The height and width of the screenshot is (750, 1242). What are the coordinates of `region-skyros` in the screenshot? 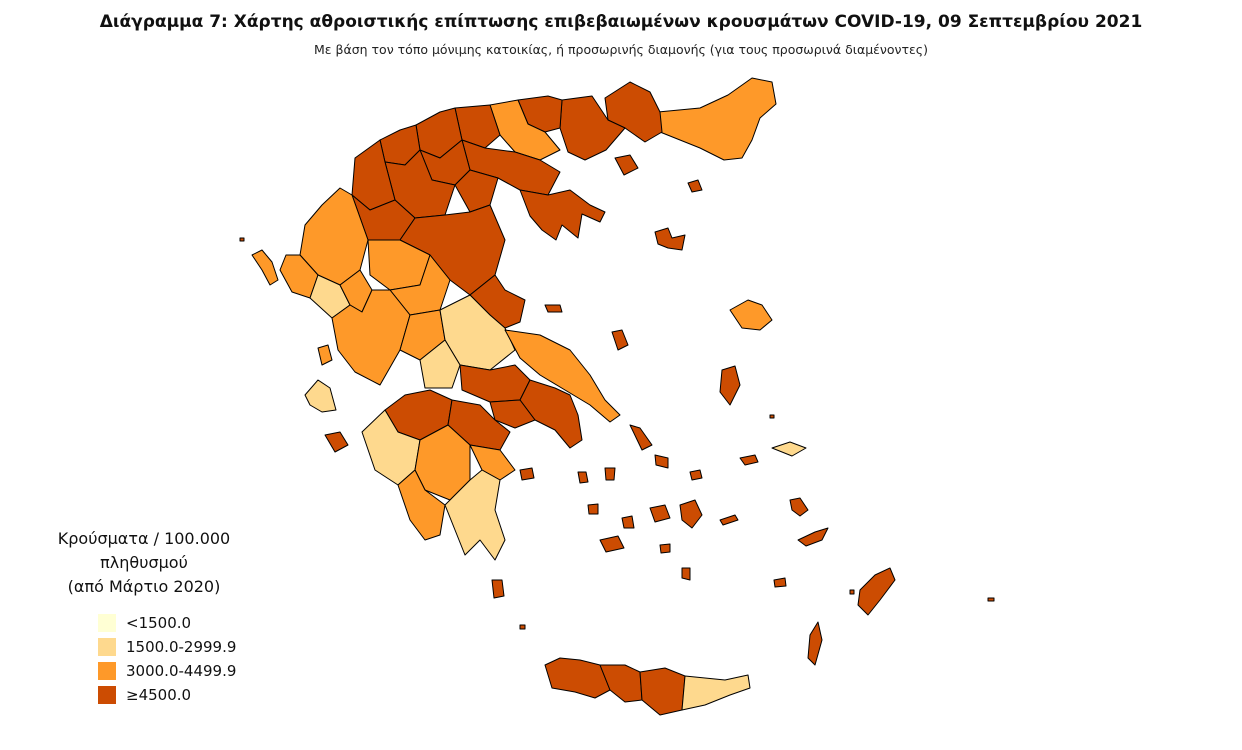 It's located at (620, 340).